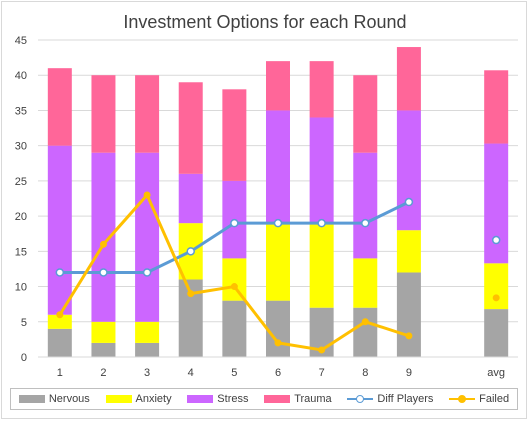  I want to click on y-tick-label: 25, so click(21, 182).